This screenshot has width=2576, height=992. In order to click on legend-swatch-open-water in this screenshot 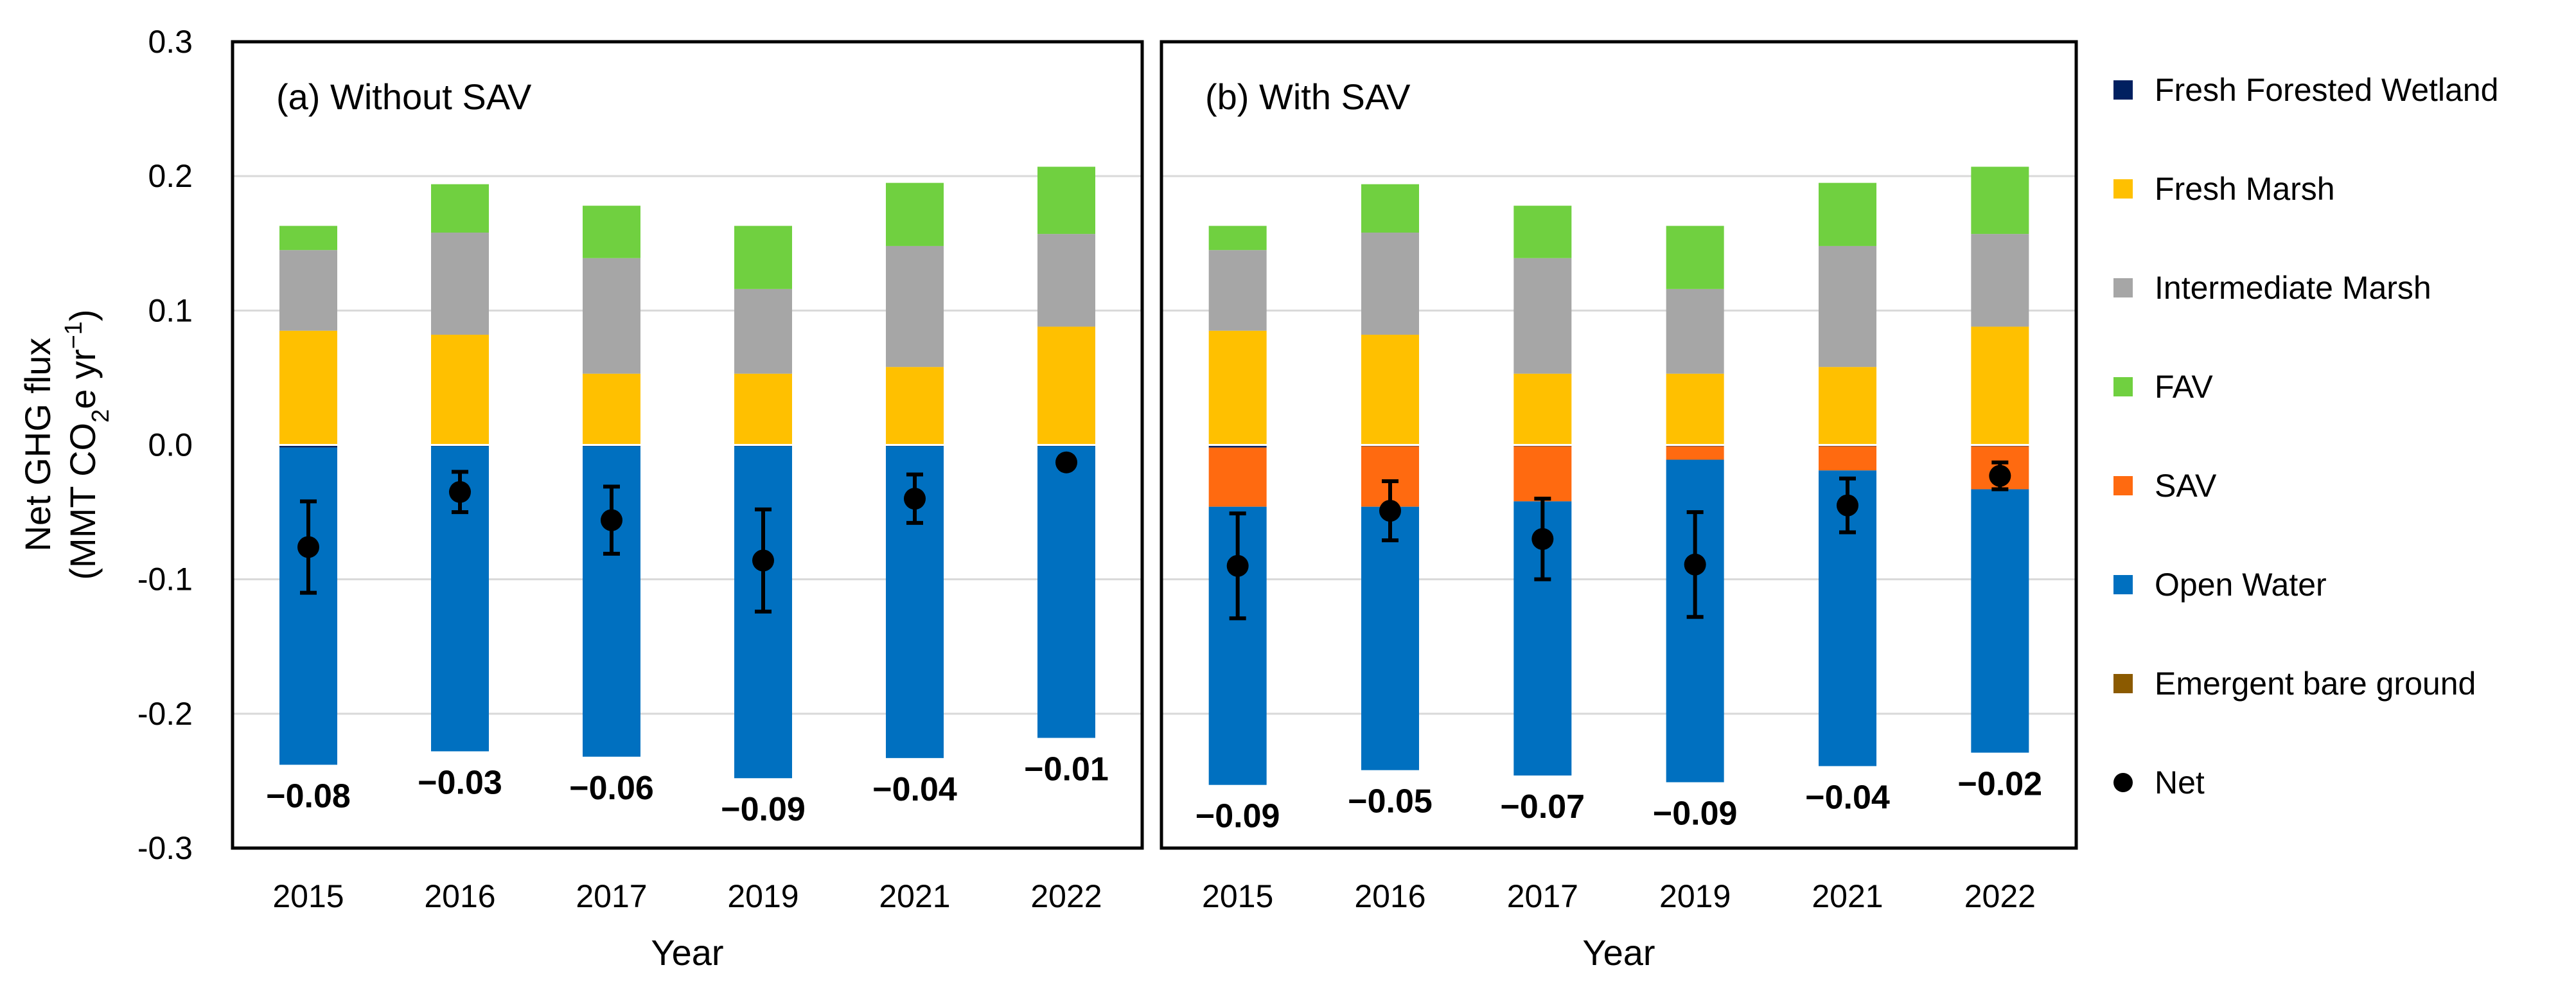, I will do `click(2123, 584)`.